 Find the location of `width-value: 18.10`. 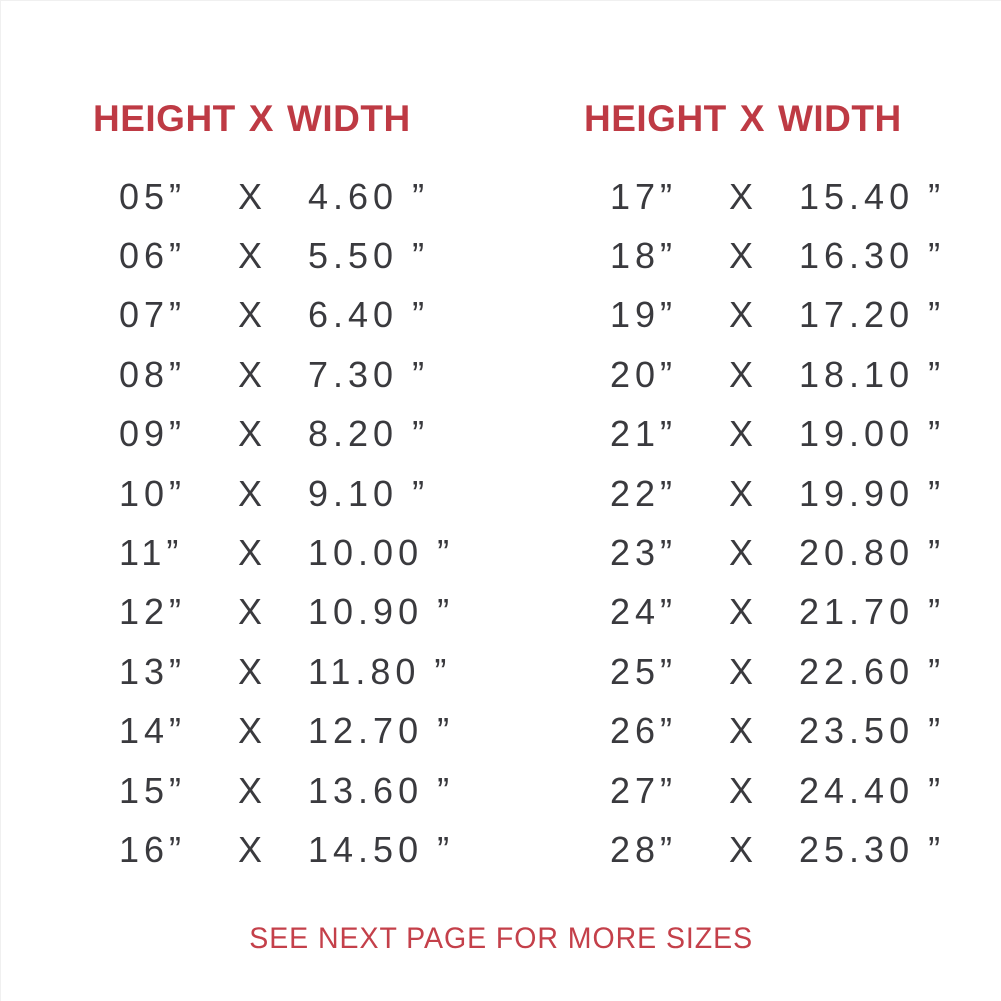

width-value: 18.10 is located at coordinates (857, 374).